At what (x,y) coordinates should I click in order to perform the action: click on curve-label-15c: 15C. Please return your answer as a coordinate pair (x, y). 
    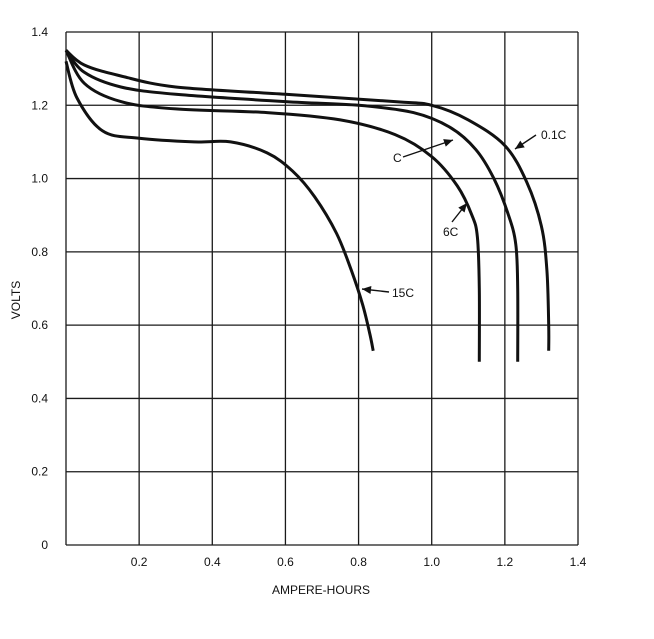
    Looking at the image, I should click on (403, 293).